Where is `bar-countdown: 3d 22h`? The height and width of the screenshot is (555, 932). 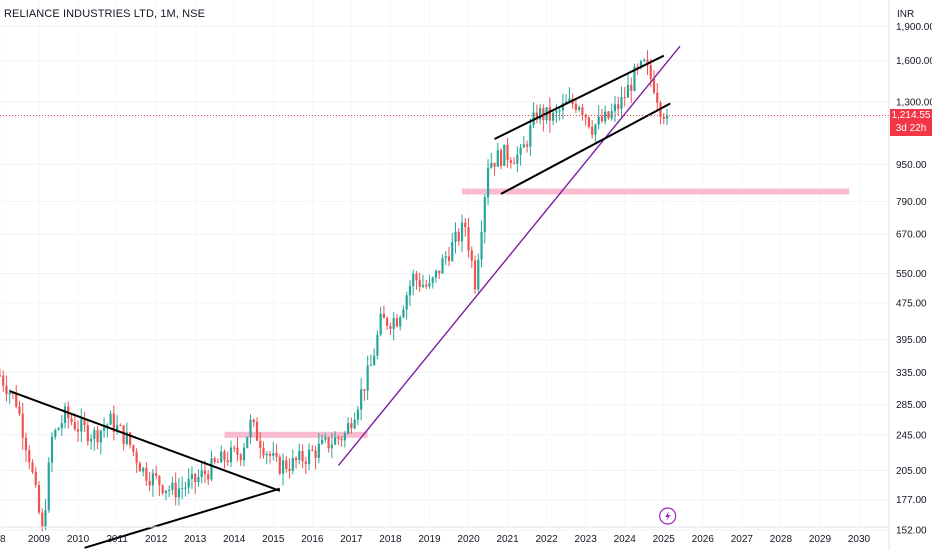
bar-countdown: 3d 22h is located at coordinates (911, 128).